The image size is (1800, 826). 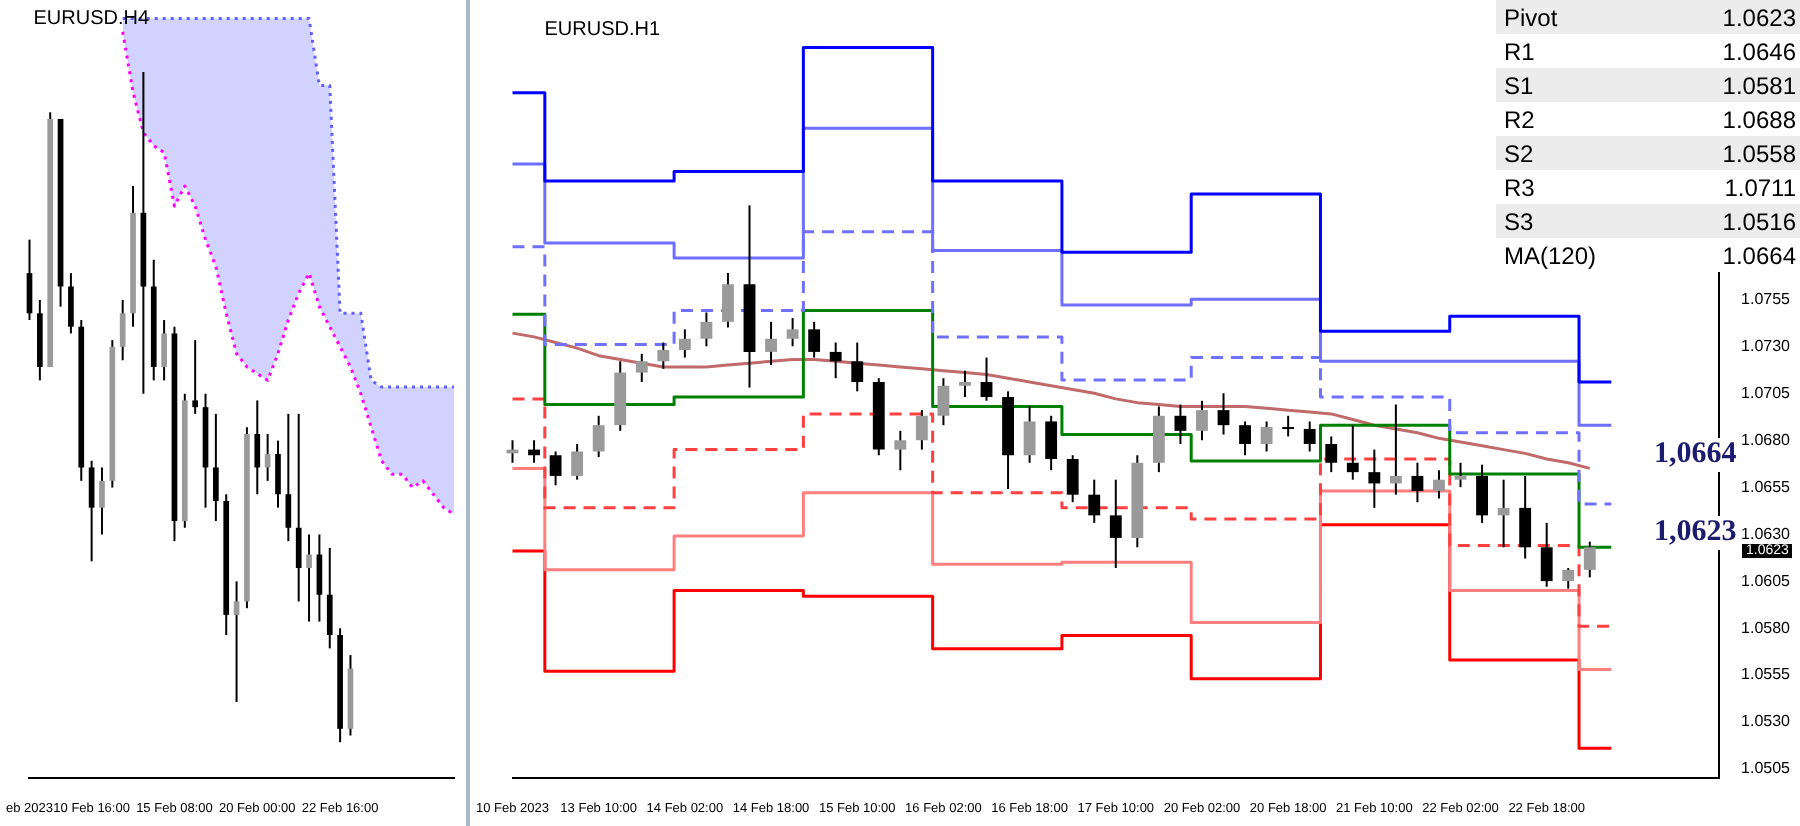 I want to click on y-tick-label: 1.0730, so click(x=1766, y=345).